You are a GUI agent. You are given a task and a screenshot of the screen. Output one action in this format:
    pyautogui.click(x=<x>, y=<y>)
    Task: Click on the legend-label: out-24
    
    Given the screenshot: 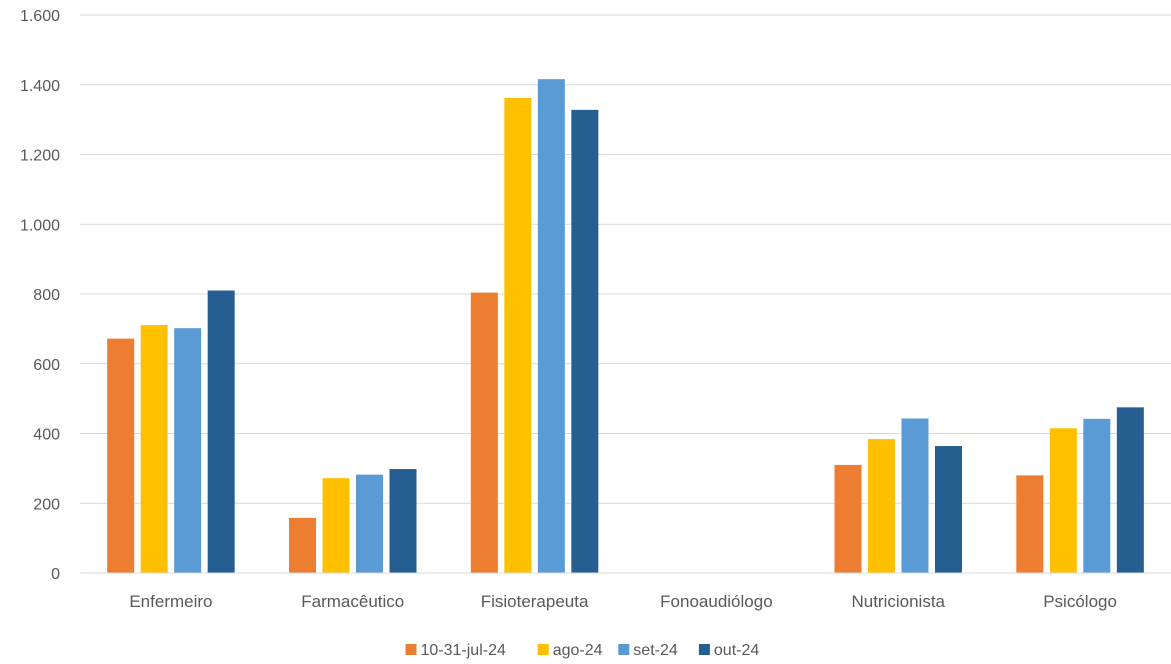 What is the action you would take?
    pyautogui.click(x=736, y=650)
    